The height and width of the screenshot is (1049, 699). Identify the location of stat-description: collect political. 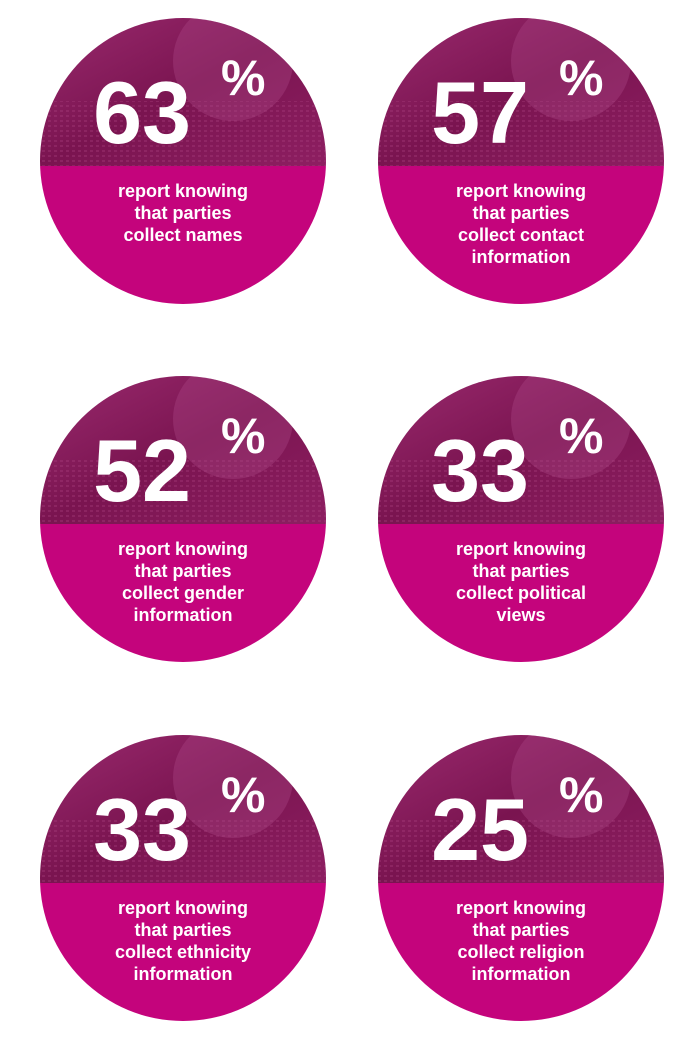
(521, 593).